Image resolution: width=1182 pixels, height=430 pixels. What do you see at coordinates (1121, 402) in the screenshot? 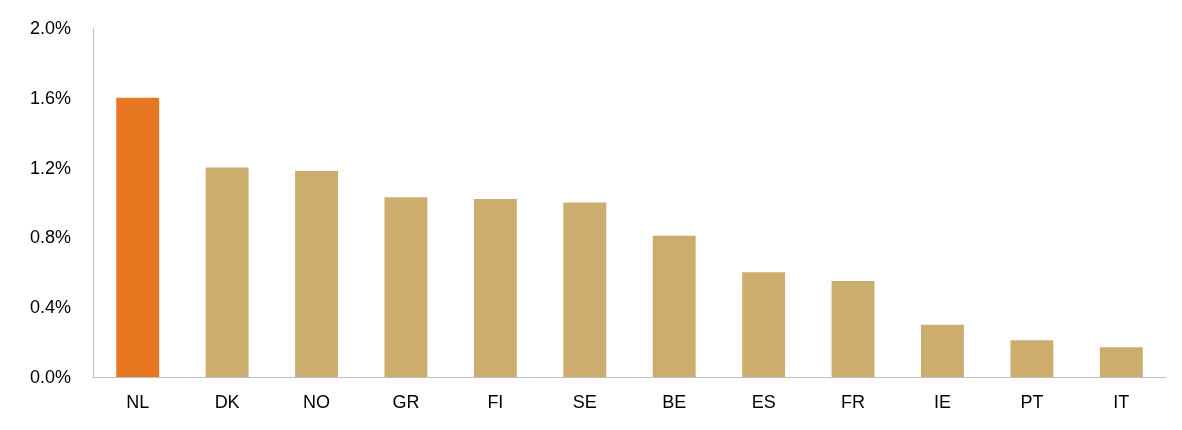
I see `x-tick-label: IT` at bounding box center [1121, 402].